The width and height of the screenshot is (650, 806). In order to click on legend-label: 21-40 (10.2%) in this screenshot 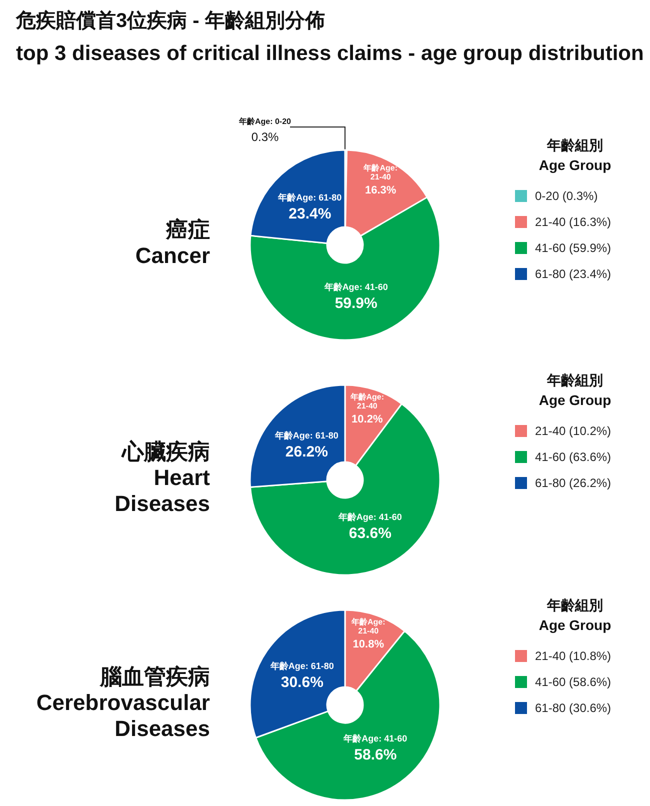, I will do `click(573, 431)`.